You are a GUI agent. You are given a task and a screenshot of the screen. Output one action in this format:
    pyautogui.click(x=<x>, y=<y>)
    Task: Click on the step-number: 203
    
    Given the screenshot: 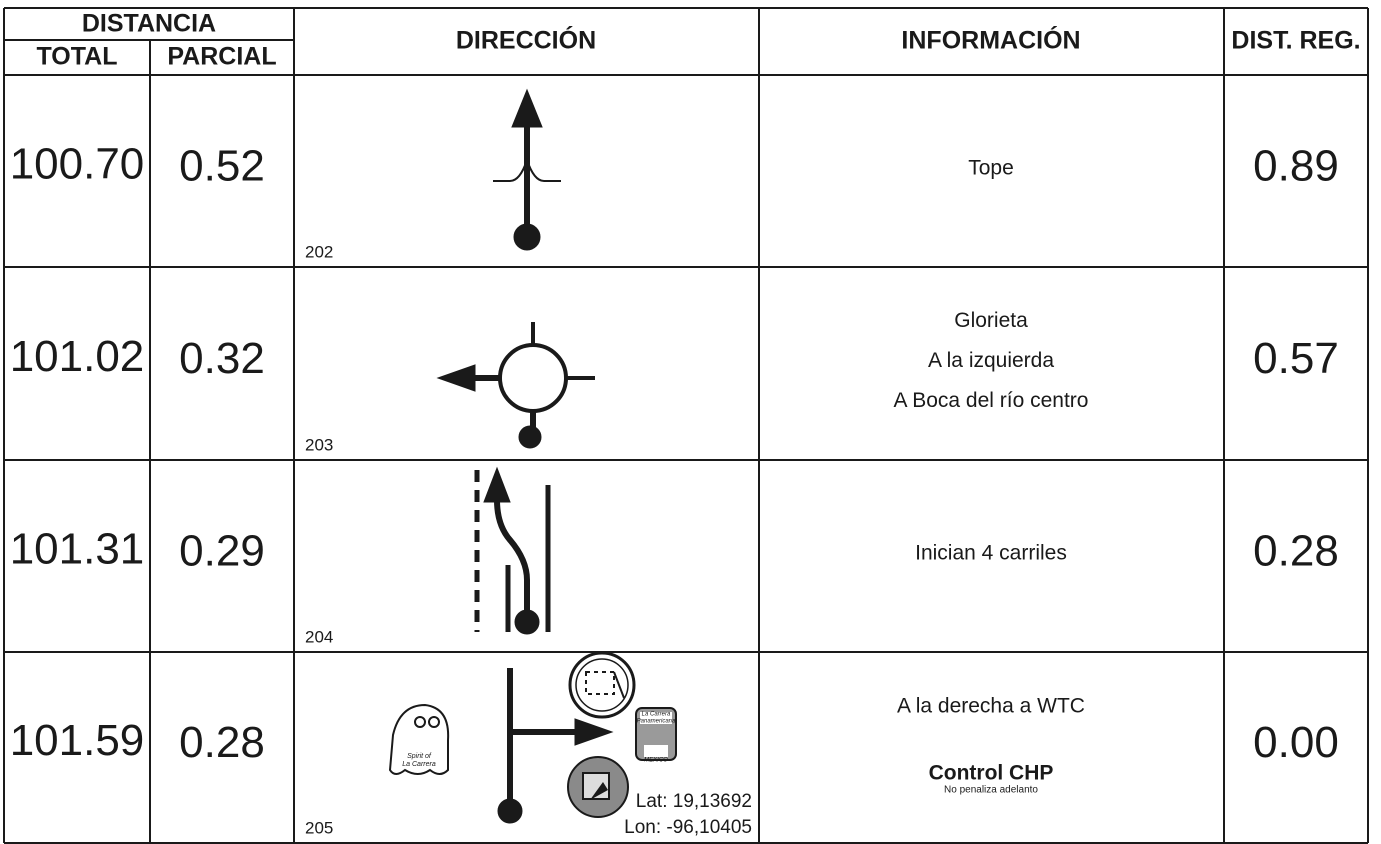 What is the action you would take?
    pyautogui.click(x=319, y=444)
    